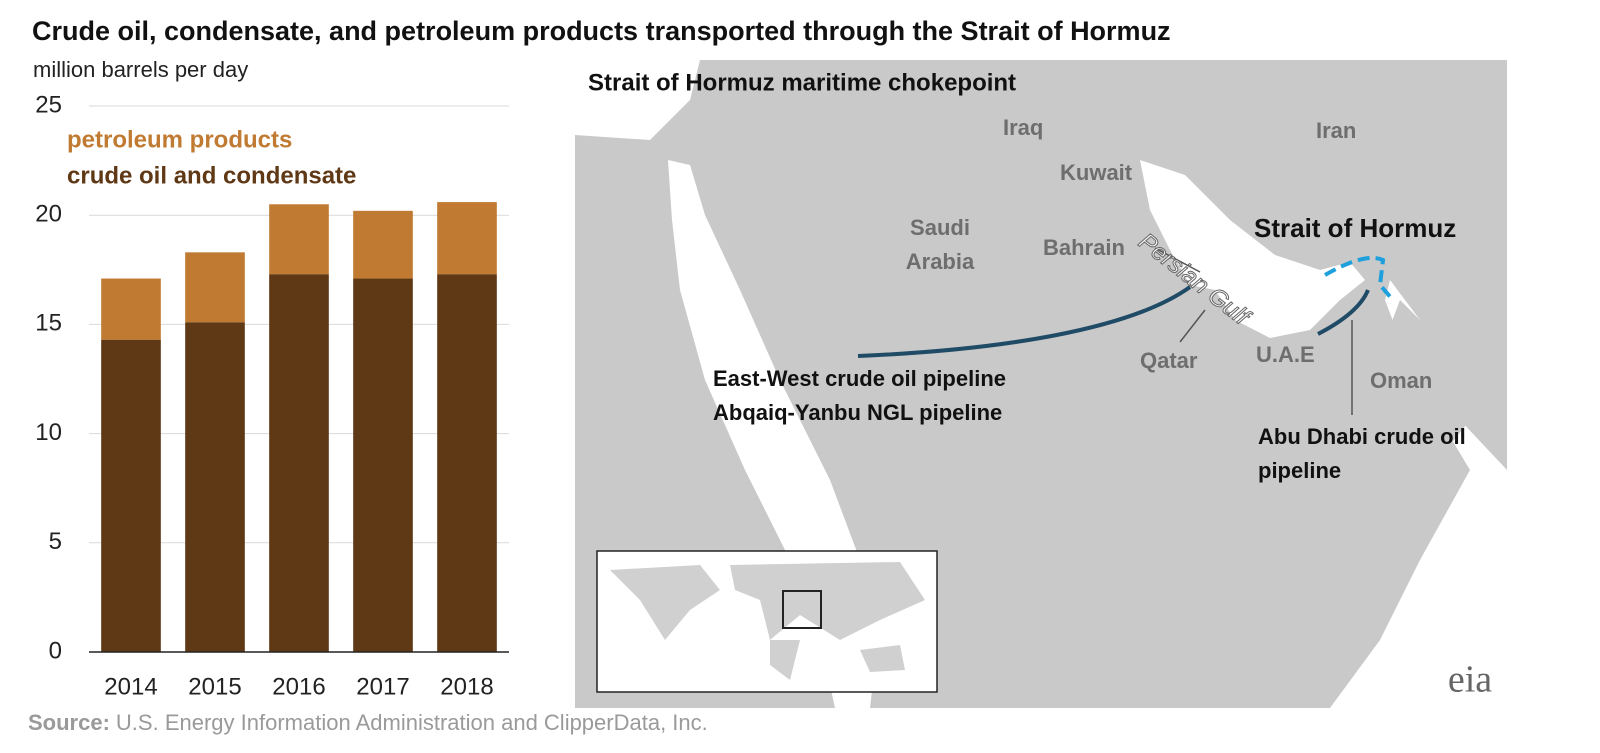 The image size is (1600, 753). Describe the element at coordinates (48, 214) in the screenshot. I see `y-tick-label: 20` at that location.